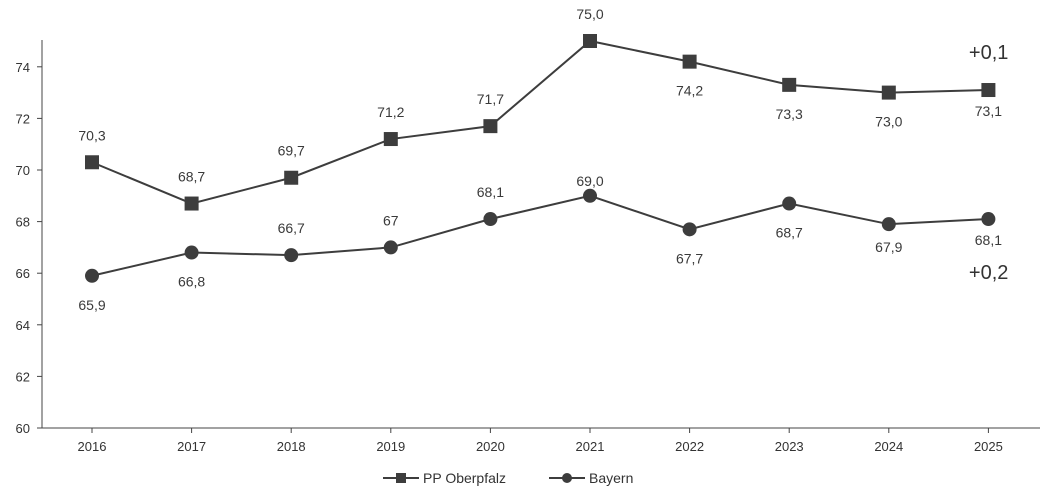 Image resolution: width=1042 pixels, height=489 pixels. Describe the element at coordinates (91, 305) in the screenshot. I see `data-label: 65,9` at that location.